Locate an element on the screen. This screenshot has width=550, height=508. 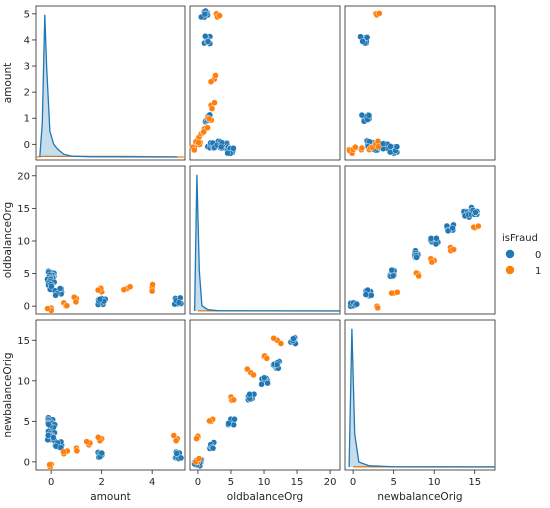
subplot-newbalanceOrig-vs-newbalanceOrig: 0 5 10 15 newbalanceOrig is located at coordinates (420, 411).